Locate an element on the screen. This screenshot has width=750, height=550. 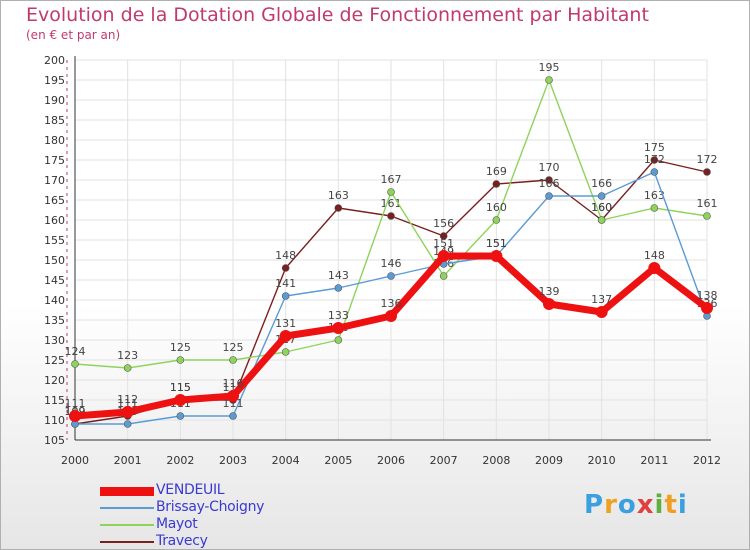
y-tick-label: 140 is located at coordinates (54, 300).